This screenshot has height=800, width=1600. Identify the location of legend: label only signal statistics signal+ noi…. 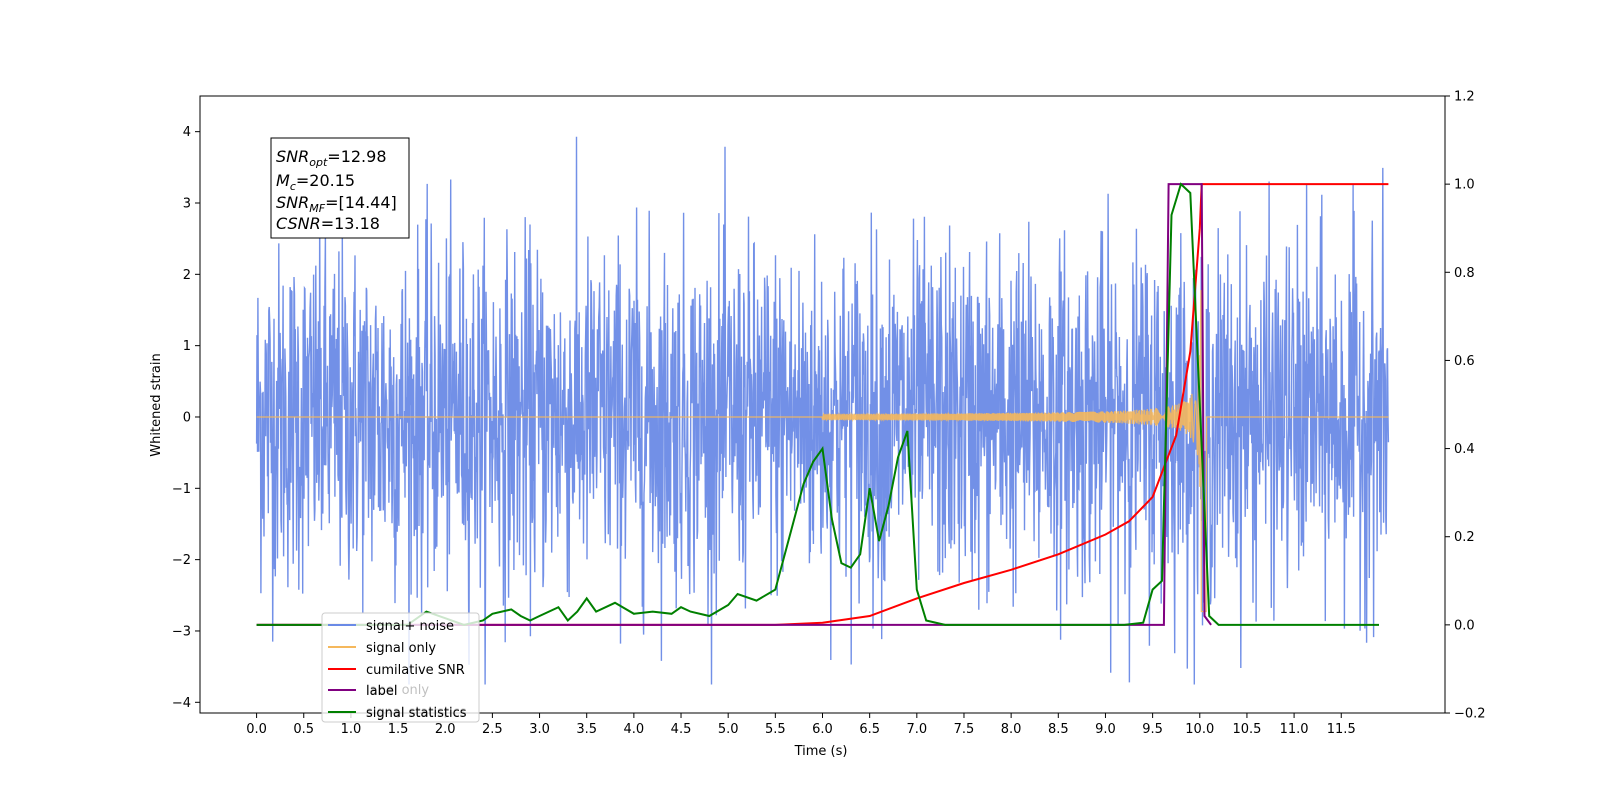
(400, 667).